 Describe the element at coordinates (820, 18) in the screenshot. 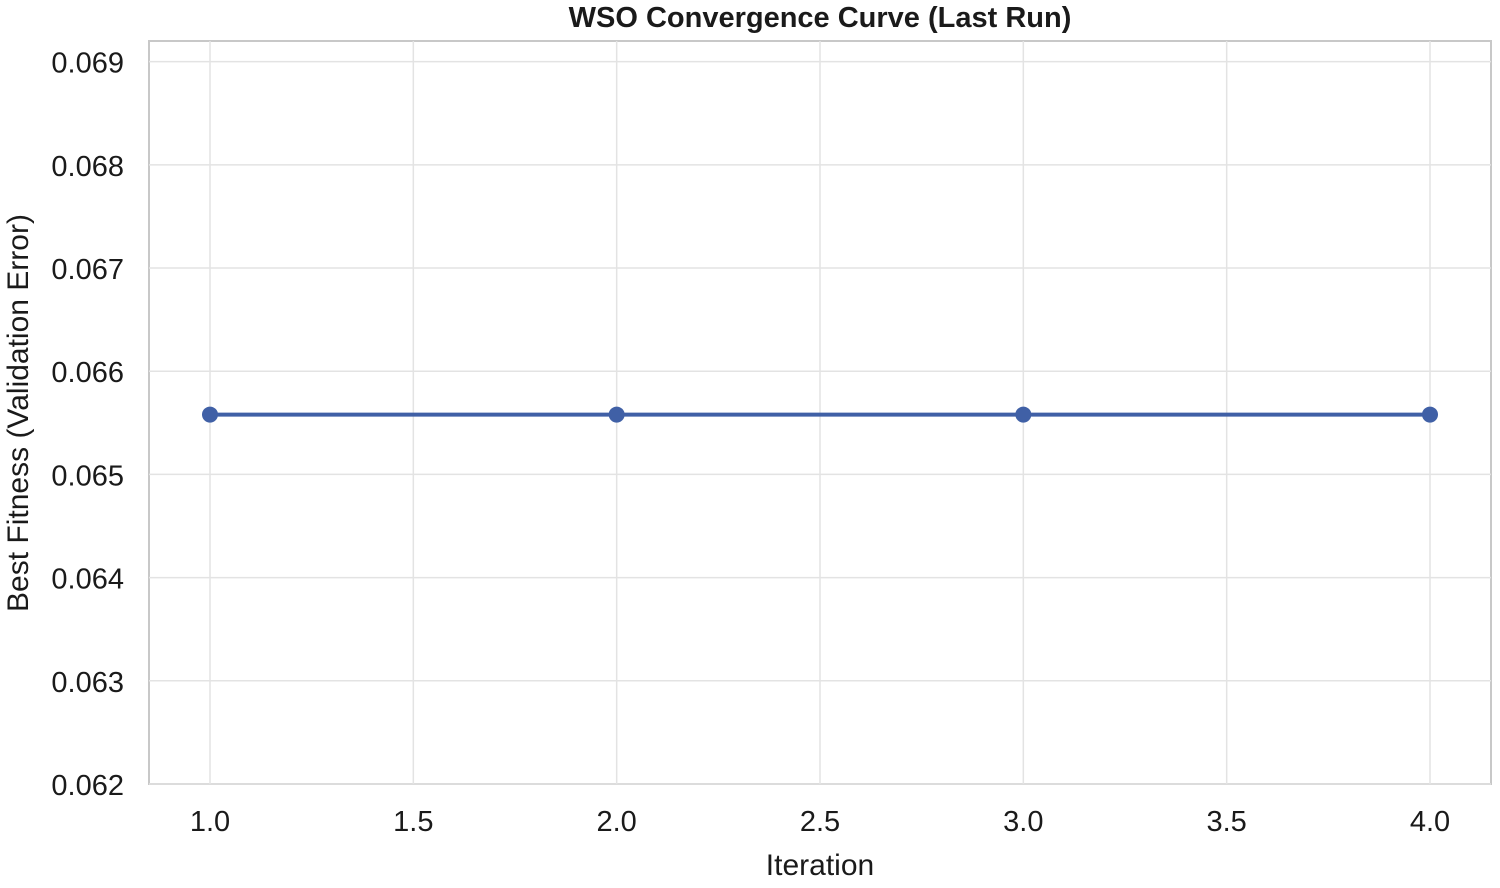

I see `chart-title: WSO Convergence Curve (Last Run)` at that location.